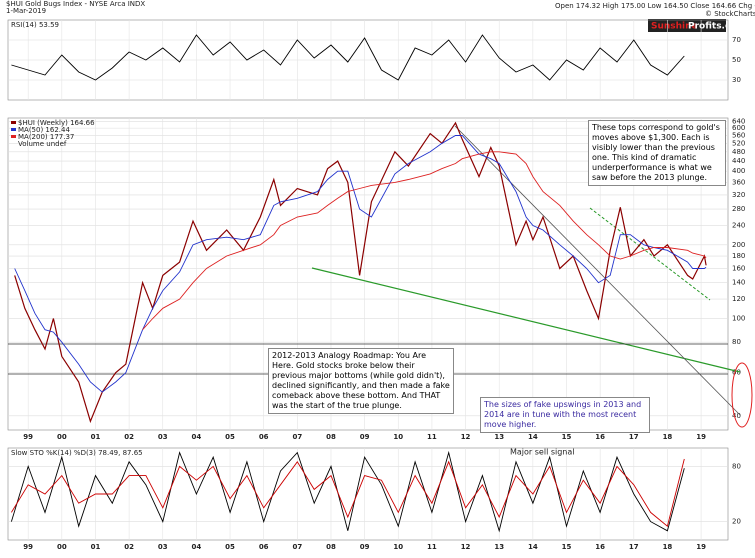 The height and width of the screenshot is (558, 755). What do you see at coordinates (736, 60) in the screenshot?
I see `y-tick-label: 50` at bounding box center [736, 60].